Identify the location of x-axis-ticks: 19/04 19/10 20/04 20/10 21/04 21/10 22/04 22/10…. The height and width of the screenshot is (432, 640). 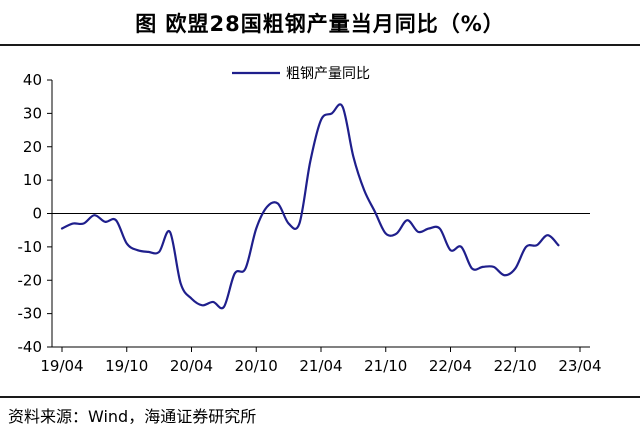
(321, 361).